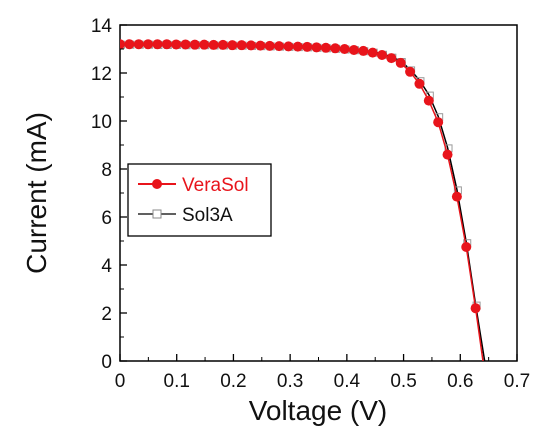 The height and width of the screenshot is (430, 558). Describe the element at coordinates (157, 184) in the screenshot. I see `legend-marker-verasol` at that location.